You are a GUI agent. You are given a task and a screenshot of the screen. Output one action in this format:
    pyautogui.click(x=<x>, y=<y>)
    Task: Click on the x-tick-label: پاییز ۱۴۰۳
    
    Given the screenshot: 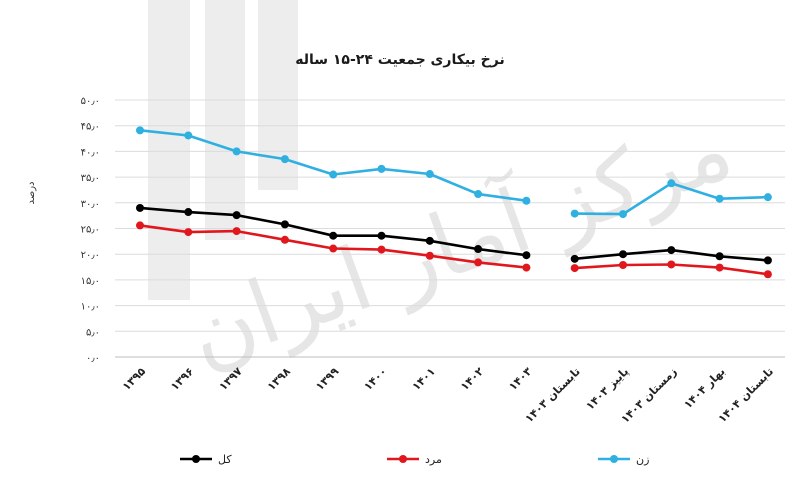 What is the action you would take?
    pyautogui.click(x=607, y=389)
    